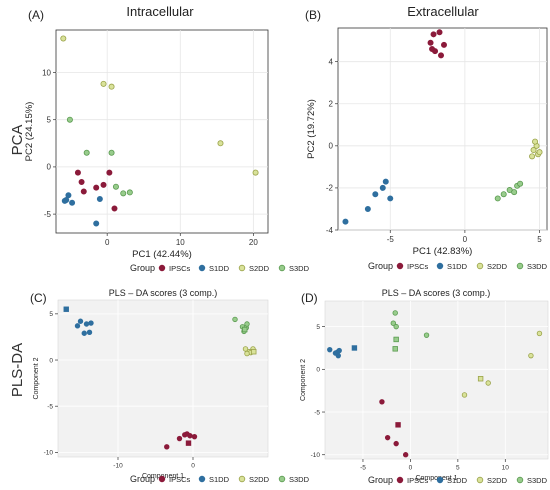 The width and height of the screenshot is (550, 490). Describe the element at coordinates (160, 11) in the screenshot. I see `chart-title: Intracellular` at that location.